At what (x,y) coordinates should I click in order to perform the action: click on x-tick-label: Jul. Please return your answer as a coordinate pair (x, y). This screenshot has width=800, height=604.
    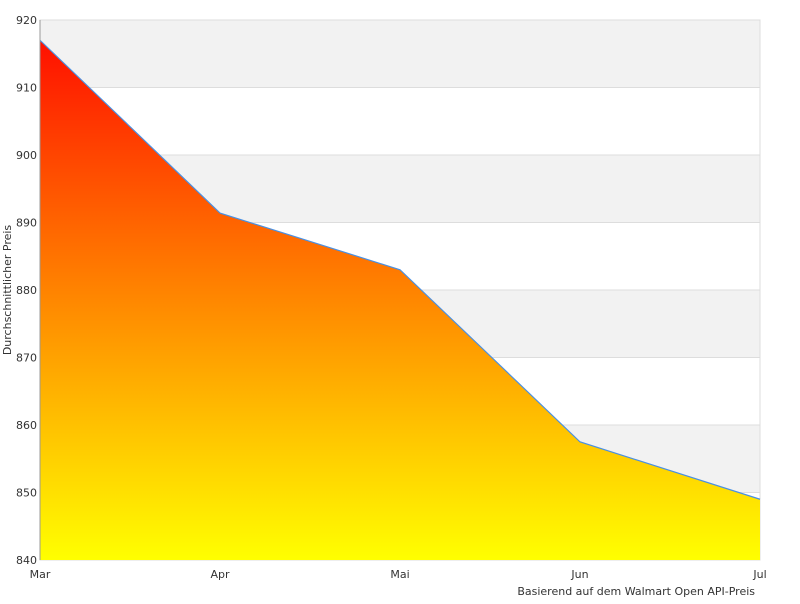
    Looking at the image, I should click on (759, 574).